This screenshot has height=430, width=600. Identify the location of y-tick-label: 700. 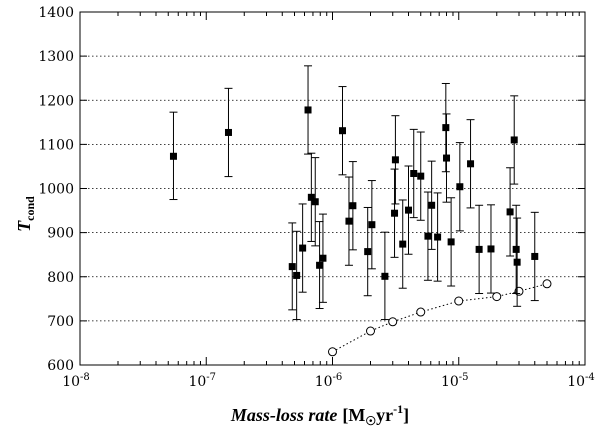
(60, 322).